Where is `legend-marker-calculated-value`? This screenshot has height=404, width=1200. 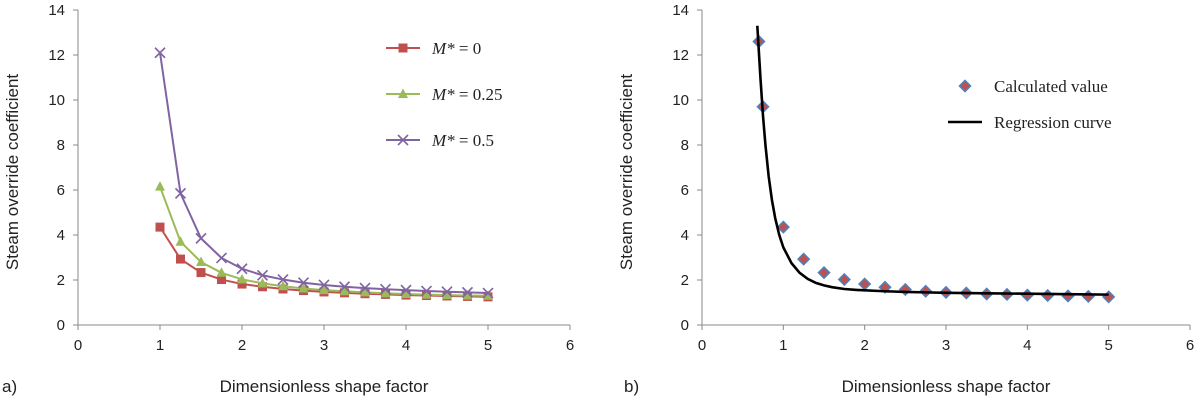 legend-marker-calculated-value is located at coordinates (965, 86).